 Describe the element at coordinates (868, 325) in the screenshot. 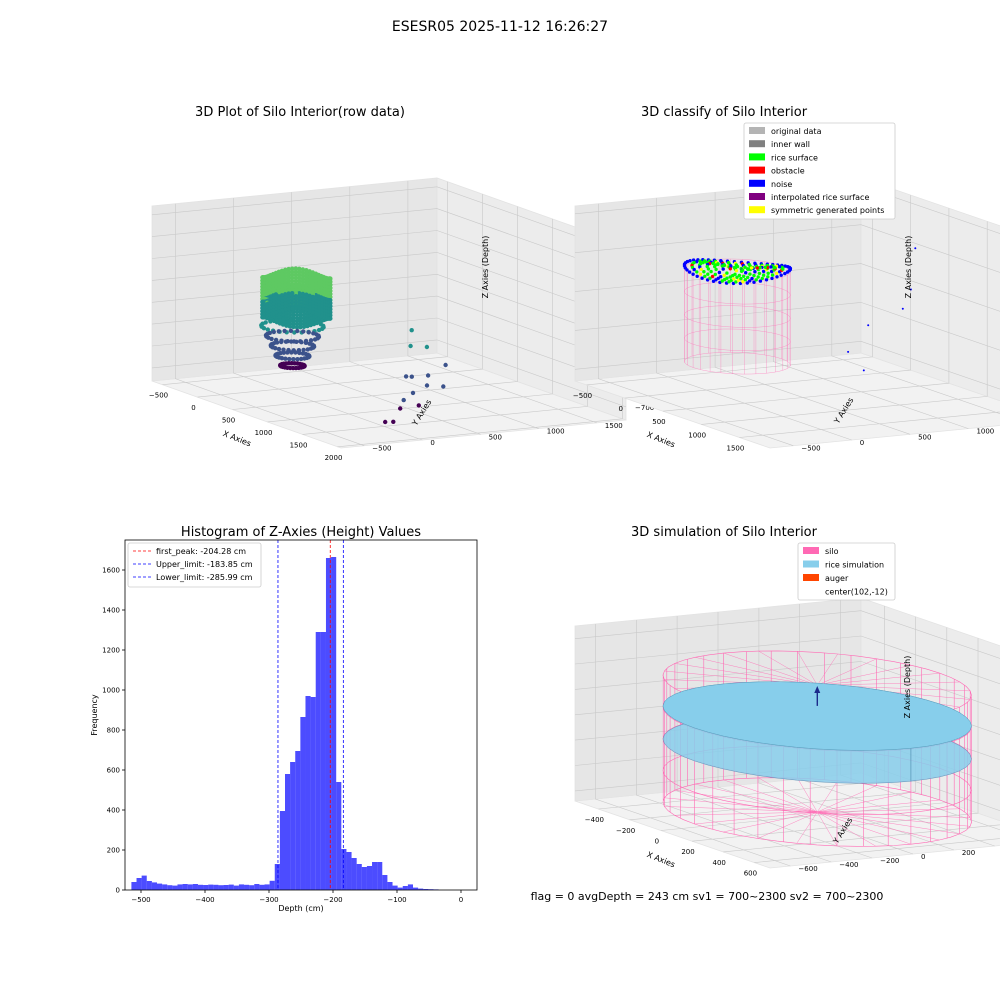

I see `noise-point` at that location.